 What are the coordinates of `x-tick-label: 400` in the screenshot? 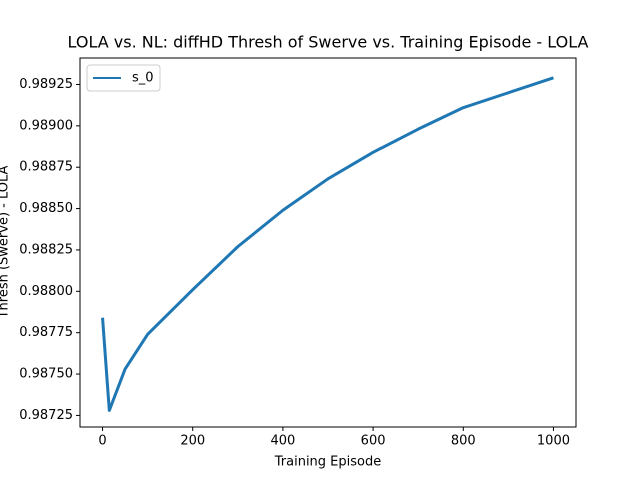 It's located at (282, 441).